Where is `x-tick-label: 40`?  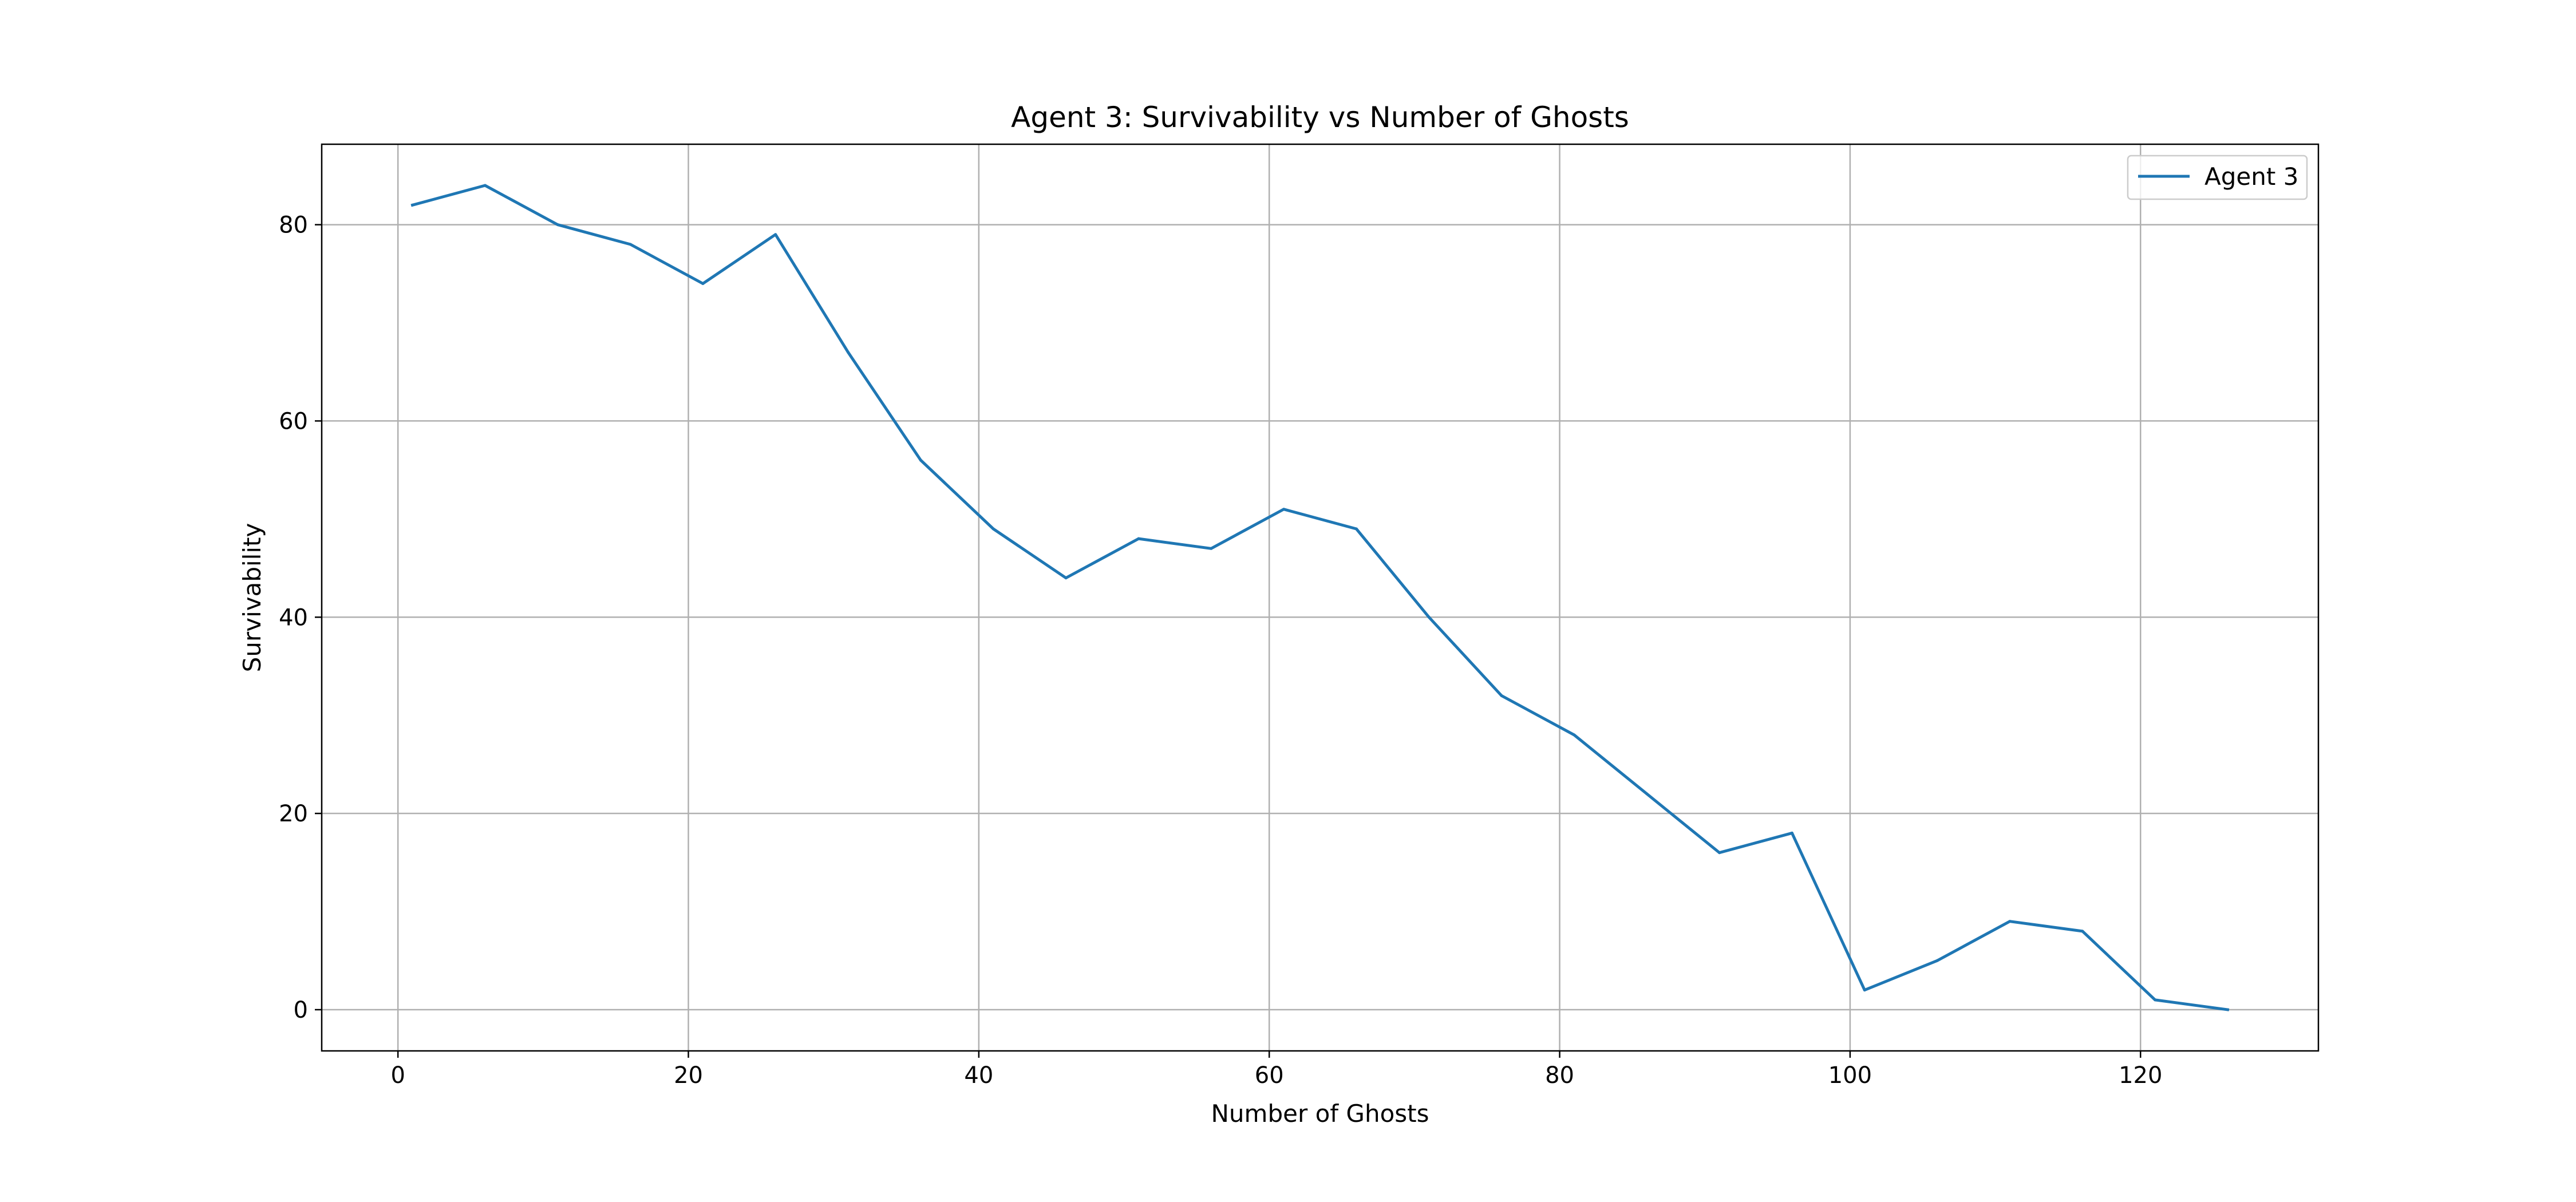 x-tick-label: 40 is located at coordinates (978, 1076).